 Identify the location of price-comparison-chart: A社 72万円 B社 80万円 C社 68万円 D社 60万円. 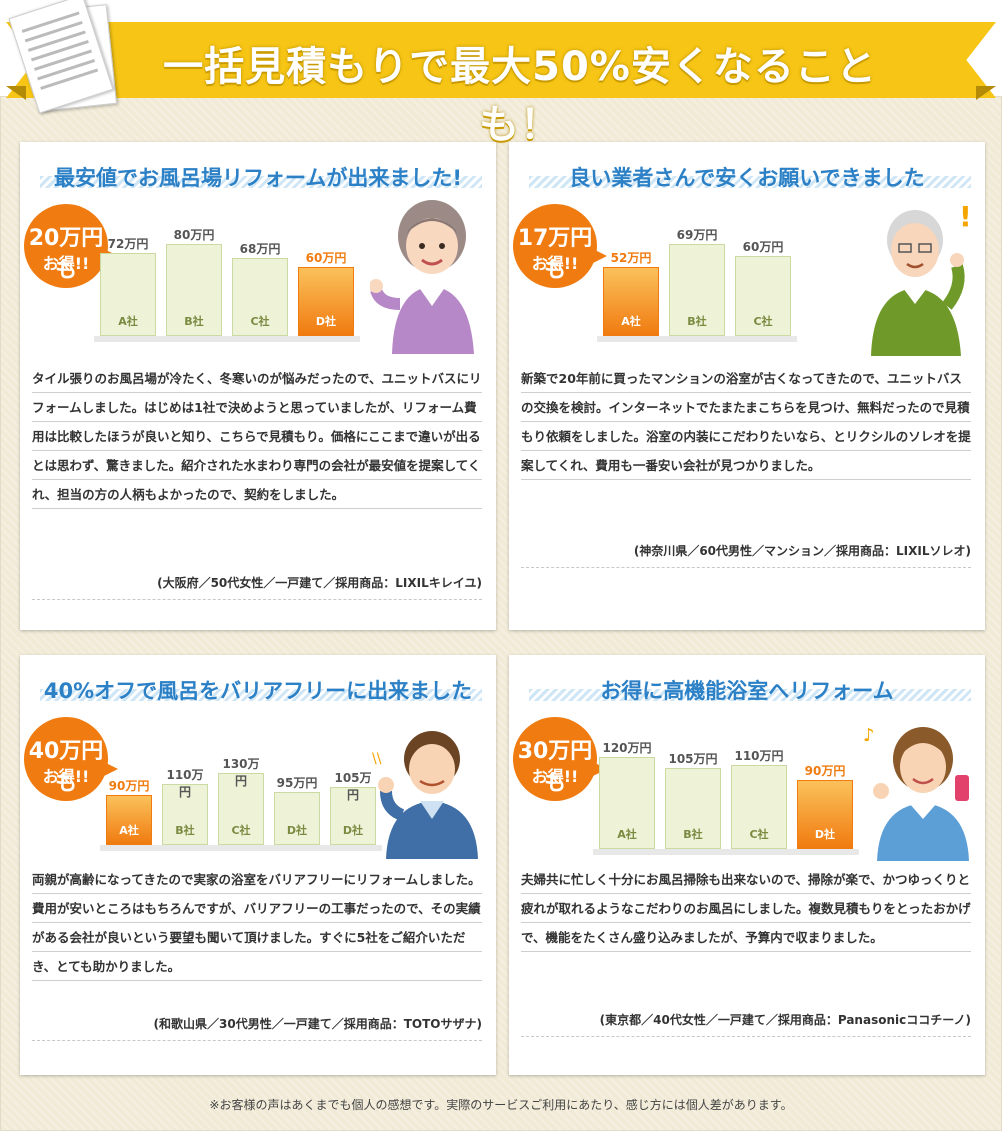
(247, 282).